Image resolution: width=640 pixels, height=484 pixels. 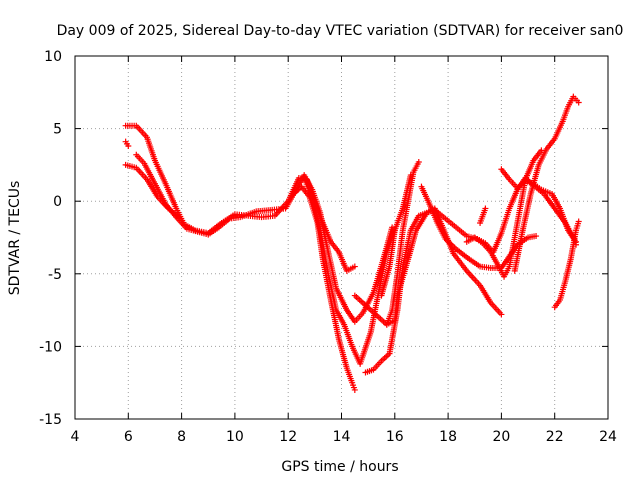 What do you see at coordinates (181, 437) in the screenshot?
I see `x-tick-label: 8` at bounding box center [181, 437].